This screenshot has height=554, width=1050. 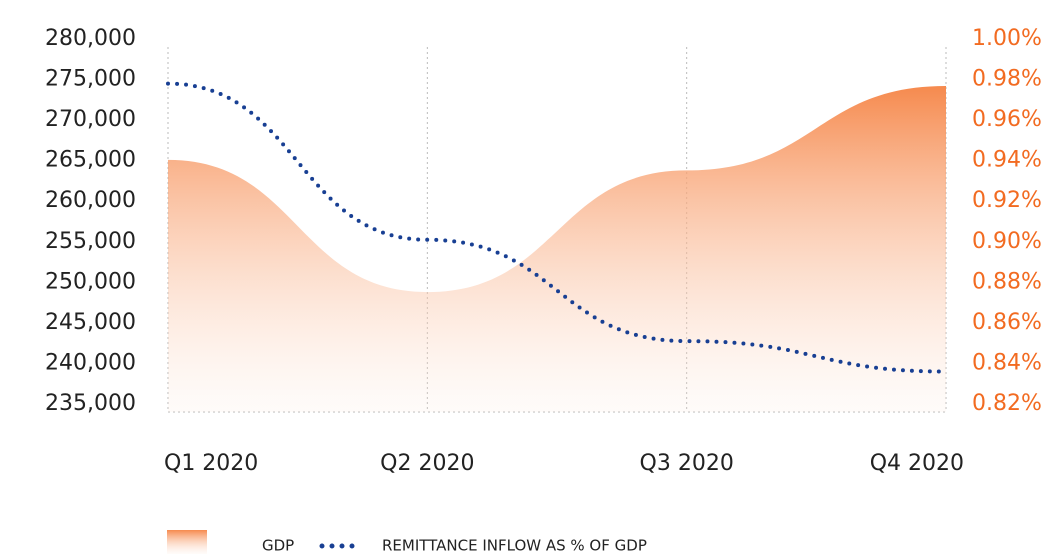 What do you see at coordinates (90, 119) in the screenshot?
I see `y-tick-label: 270,000` at bounding box center [90, 119].